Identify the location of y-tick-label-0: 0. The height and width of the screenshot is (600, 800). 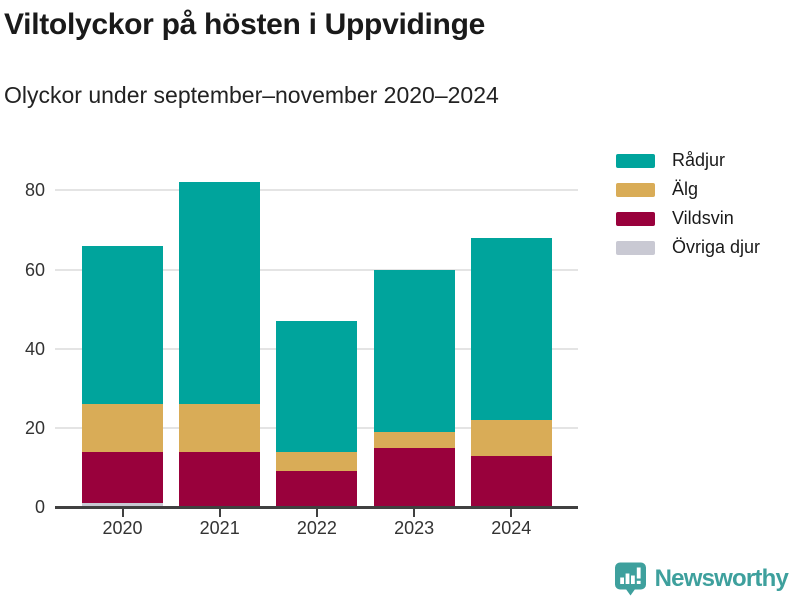
(39, 507).